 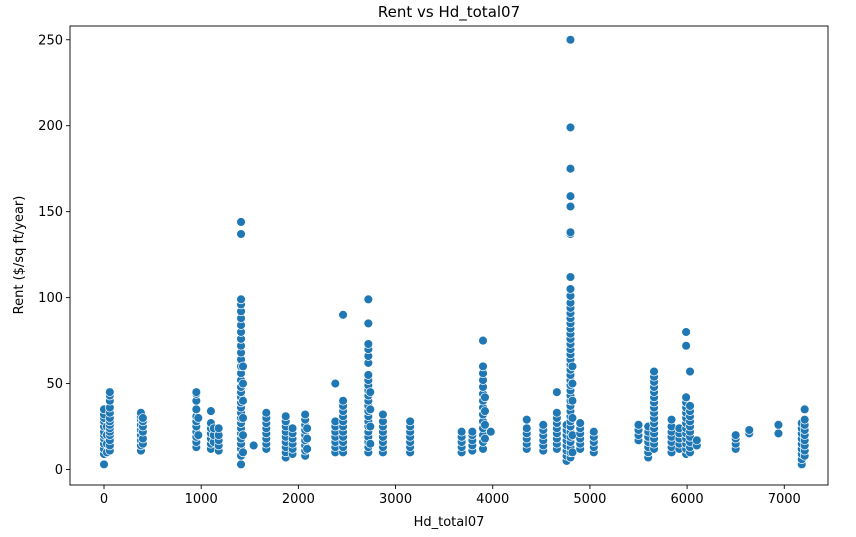 What do you see at coordinates (450, 496) in the screenshot?
I see `x-axis: 0 1000 2000 3000 4000 5000 6000 7000` at bounding box center [450, 496].